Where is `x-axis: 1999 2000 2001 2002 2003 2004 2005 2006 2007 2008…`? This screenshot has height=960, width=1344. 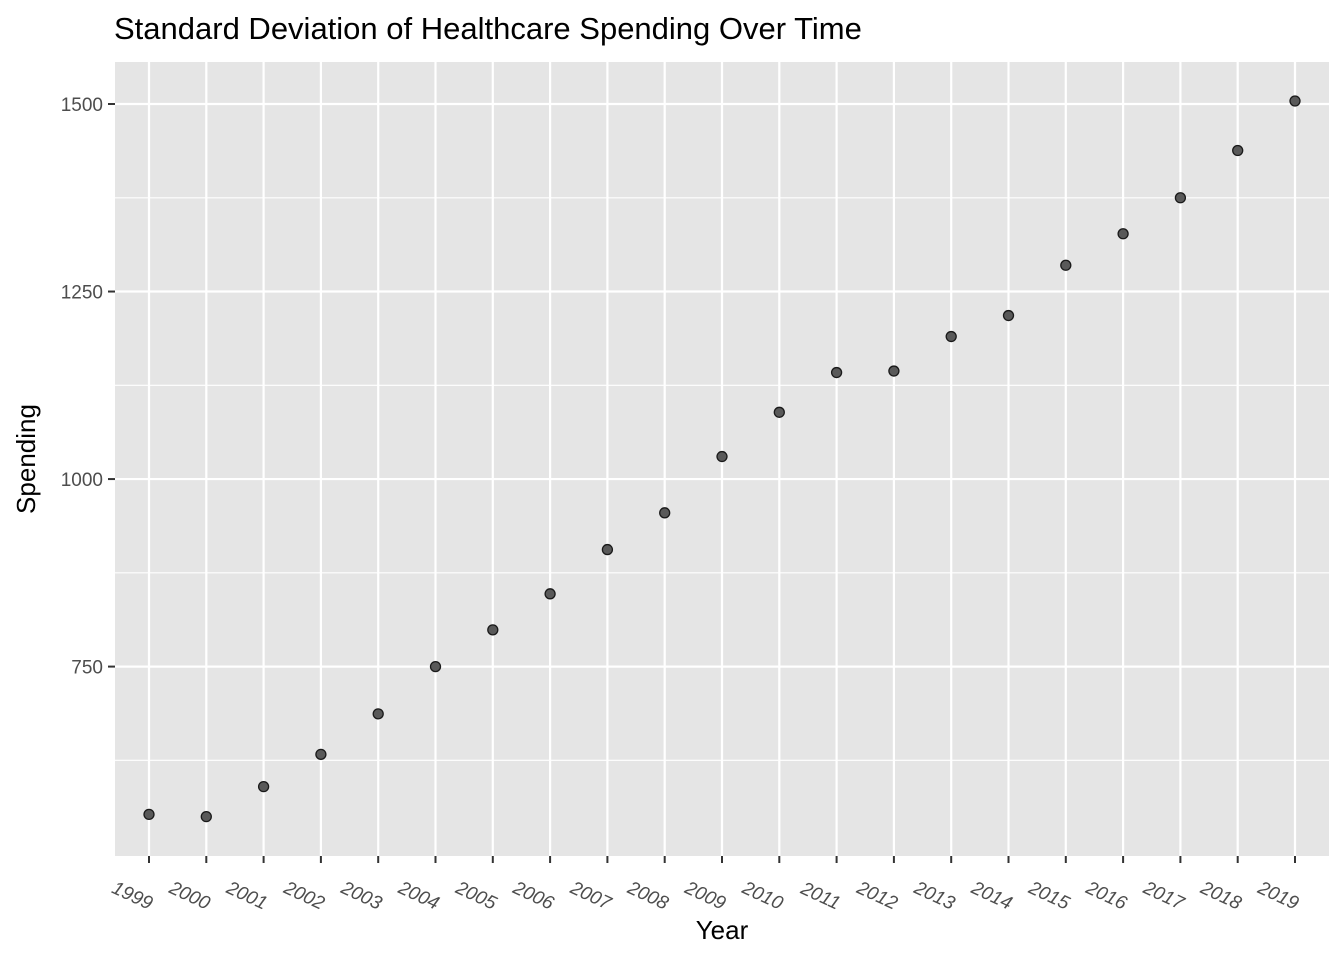 x-axis: 1999 2000 2001 2002 2003 2004 2005 2006 2007 2008… is located at coordinates (705, 885).